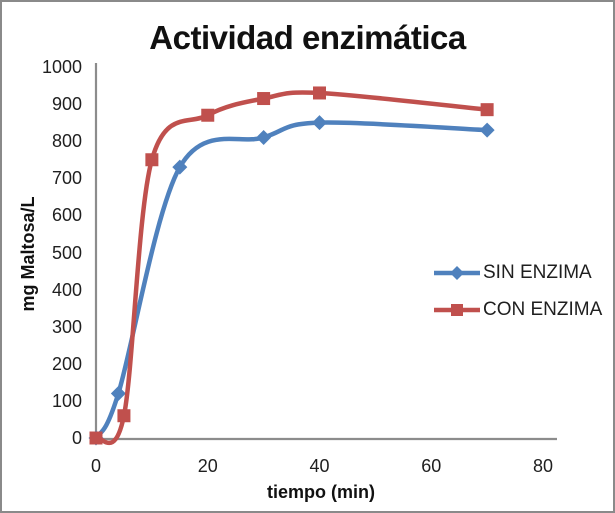  I want to click on y-tick-label-0: 0, so click(76, 438).